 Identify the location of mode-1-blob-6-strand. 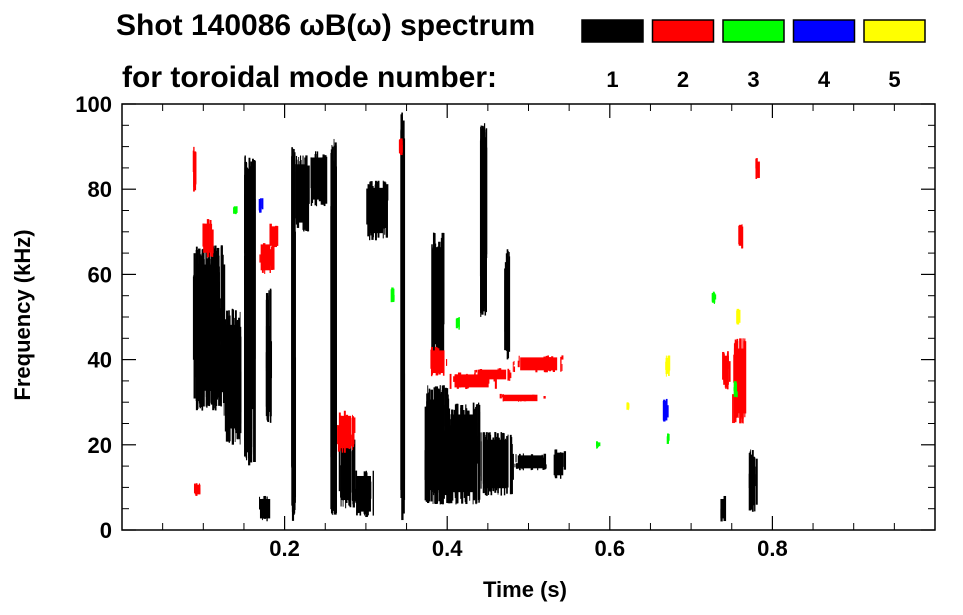
(301, 201).